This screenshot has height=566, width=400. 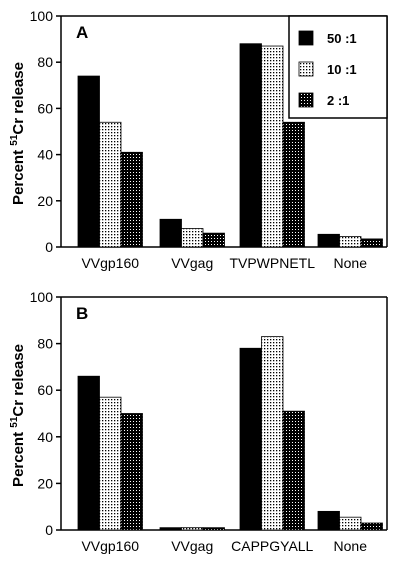 I want to click on legend-label: 50 :1, so click(x=342, y=38).